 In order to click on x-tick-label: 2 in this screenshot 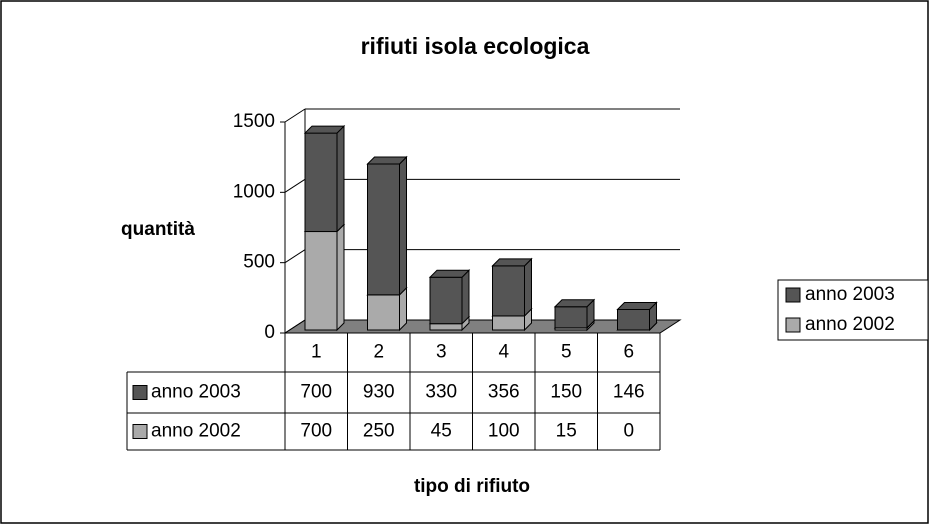, I will do `click(378, 352)`.